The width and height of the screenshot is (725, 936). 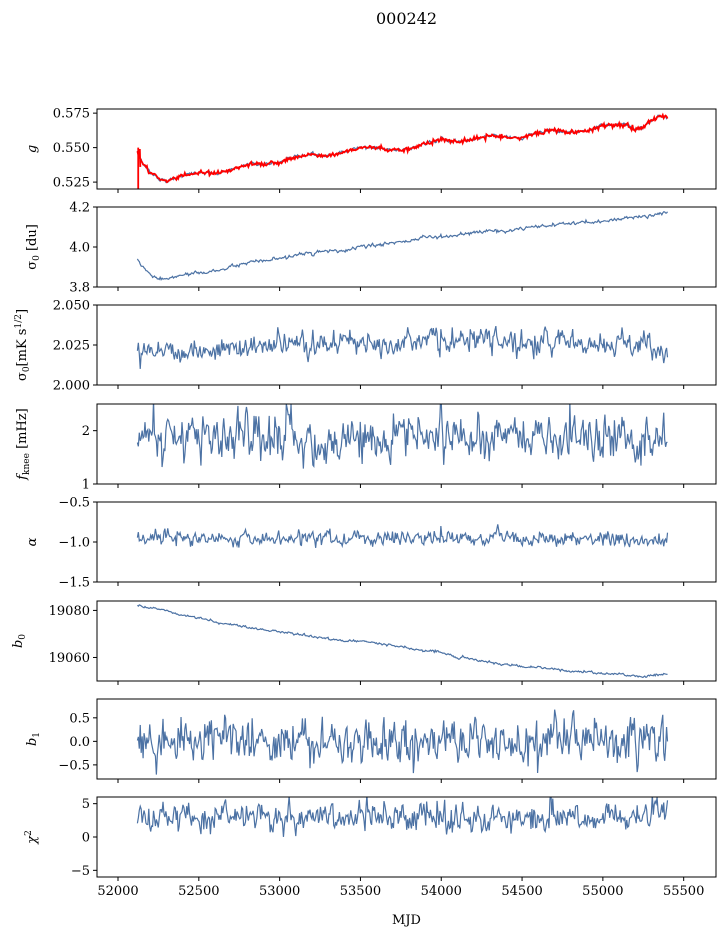 I want to click on panel-6: 19060 19080 b0, so click(x=364, y=642).